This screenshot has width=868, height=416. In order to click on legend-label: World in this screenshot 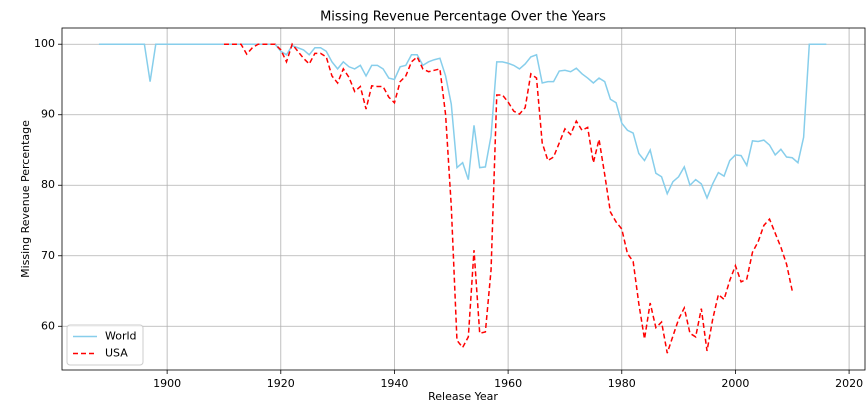, I will do `click(121, 336)`.